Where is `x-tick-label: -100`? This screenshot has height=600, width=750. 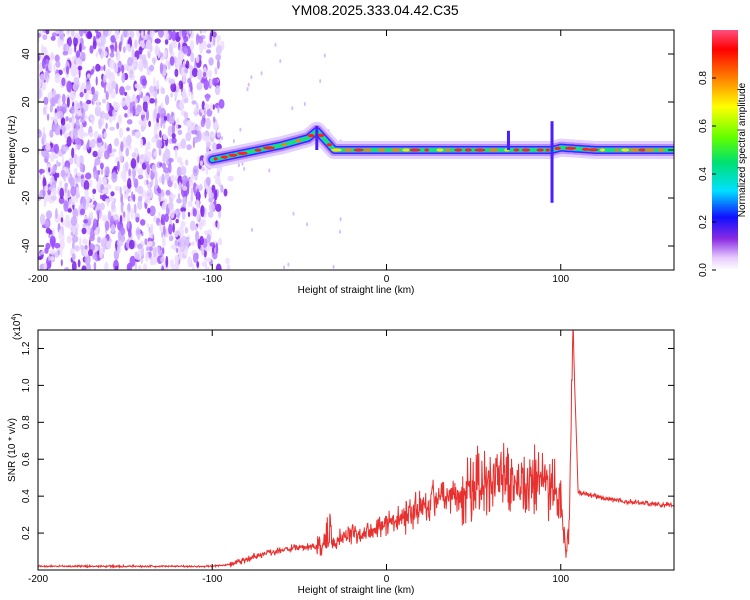
x-tick-label: -100 is located at coordinates (212, 579).